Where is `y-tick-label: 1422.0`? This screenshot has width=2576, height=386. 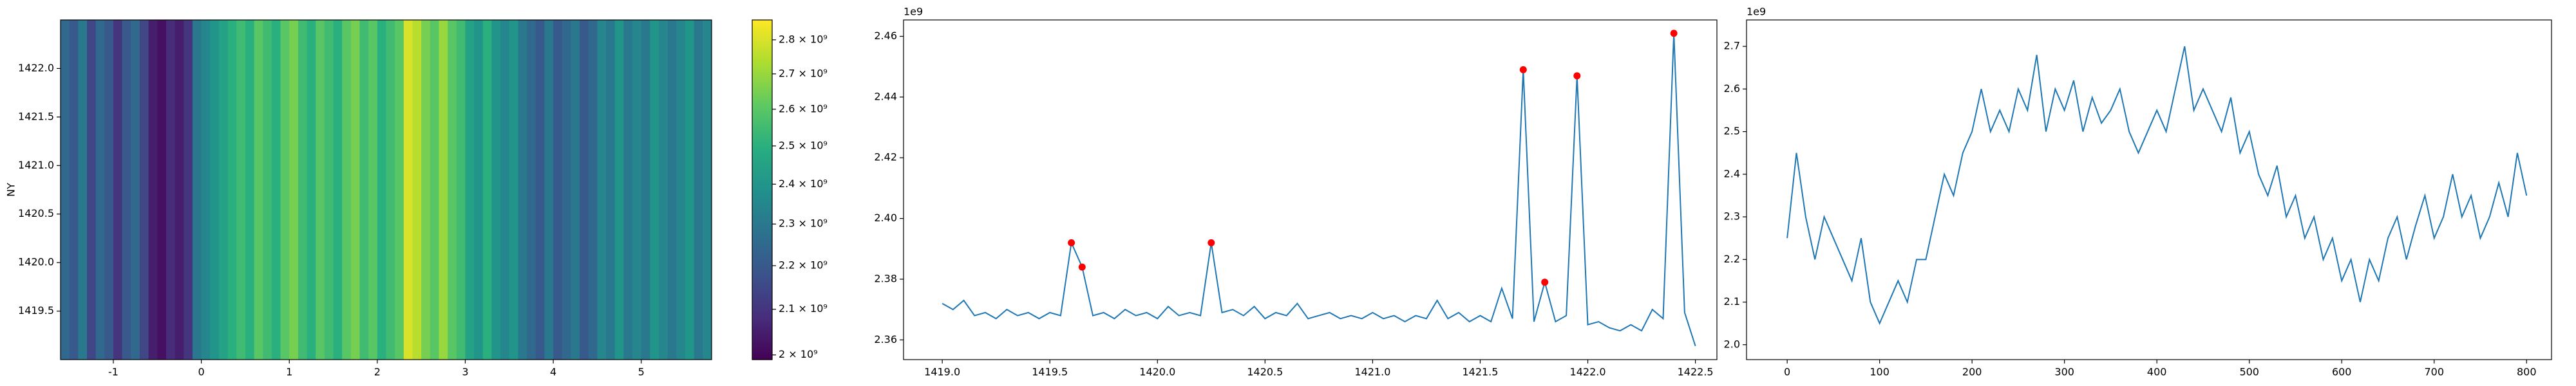
y-tick-label: 1422.0 is located at coordinates (36, 68).